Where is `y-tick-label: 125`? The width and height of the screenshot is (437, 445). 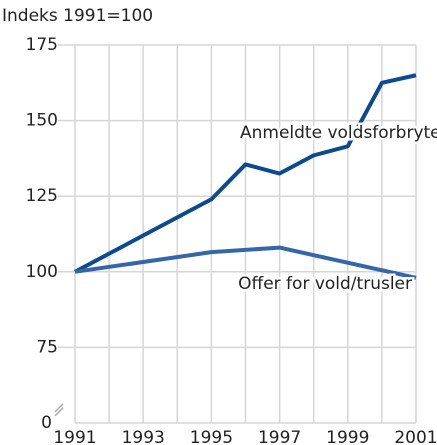
y-tick-label: 125 is located at coordinates (42, 196).